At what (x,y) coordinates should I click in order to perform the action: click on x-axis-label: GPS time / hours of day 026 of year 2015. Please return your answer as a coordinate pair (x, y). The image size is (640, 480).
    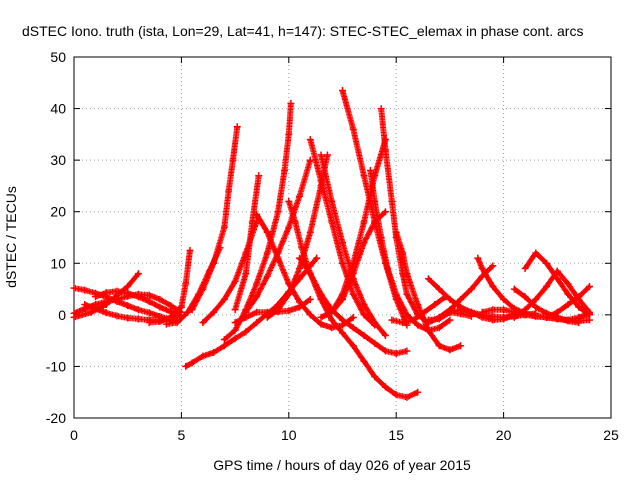
    Looking at the image, I should click on (342, 465).